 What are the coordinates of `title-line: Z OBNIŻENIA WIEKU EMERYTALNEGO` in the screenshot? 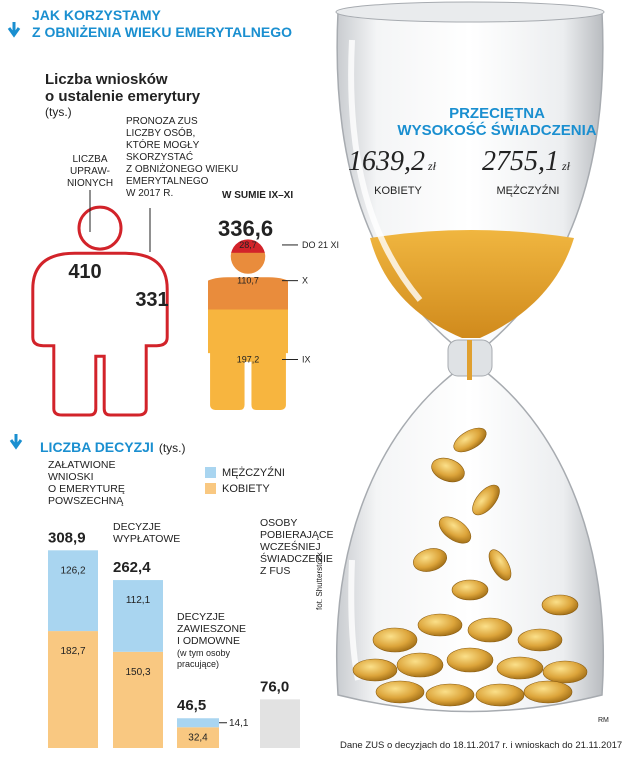 It's located at (162, 32).